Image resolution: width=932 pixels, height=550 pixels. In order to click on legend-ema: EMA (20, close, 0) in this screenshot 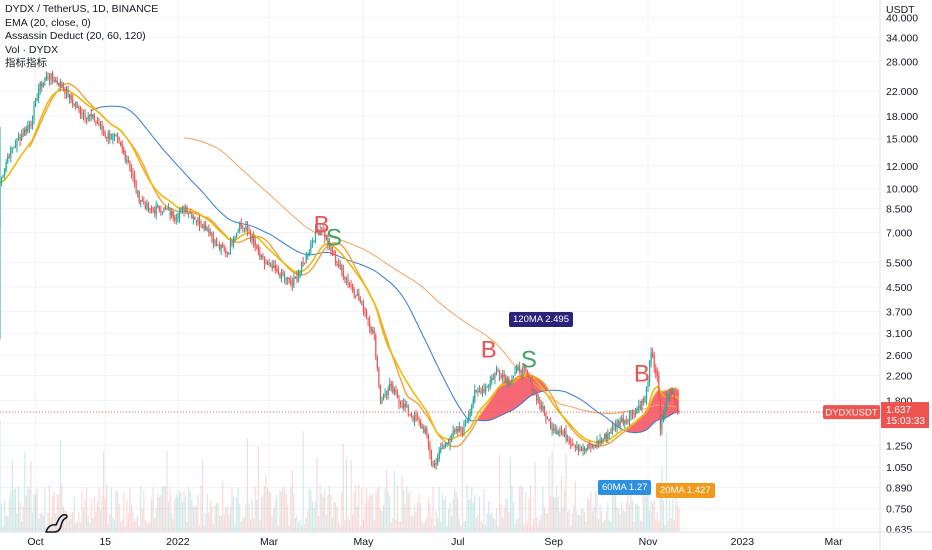, I will do `click(48, 22)`.